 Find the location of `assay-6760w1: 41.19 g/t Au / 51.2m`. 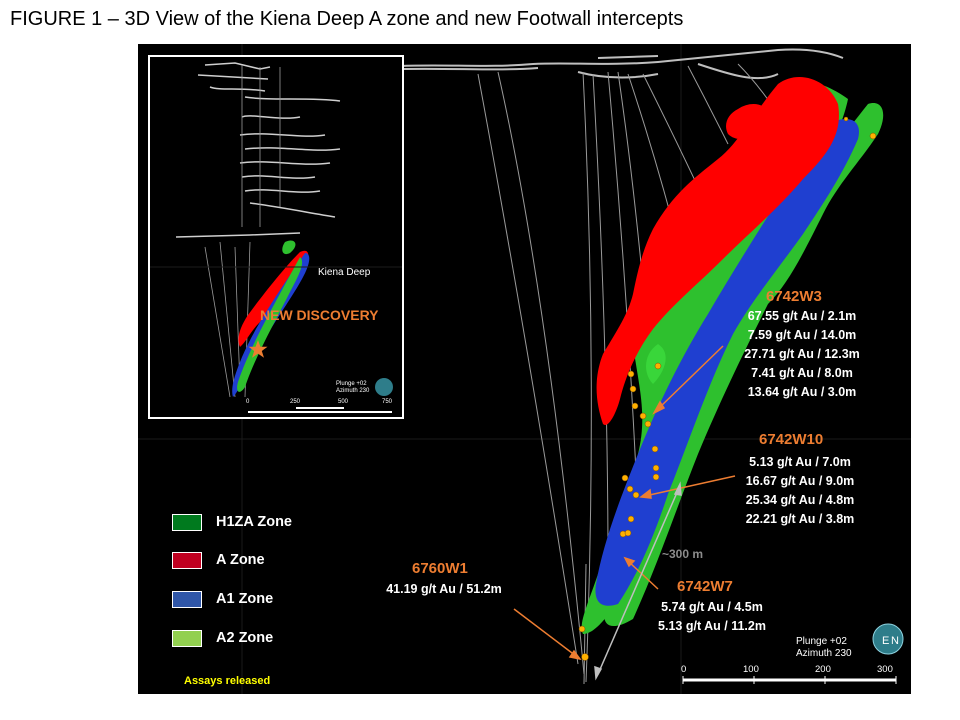

assay-6760w1: 41.19 g/t Au / 51.2m is located at coordinates (444, 589).